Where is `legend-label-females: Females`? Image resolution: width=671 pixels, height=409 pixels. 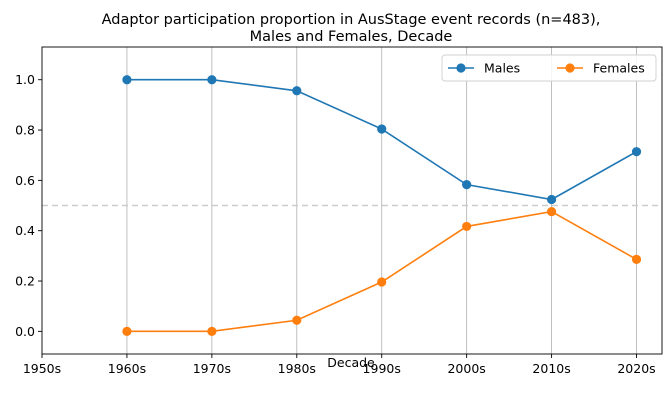
legend-label-females: Females is located at coordinates (619, 68).